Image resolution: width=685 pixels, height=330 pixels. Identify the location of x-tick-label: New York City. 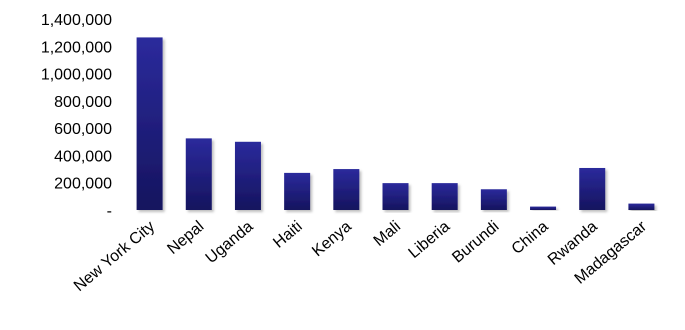
(114, 256).